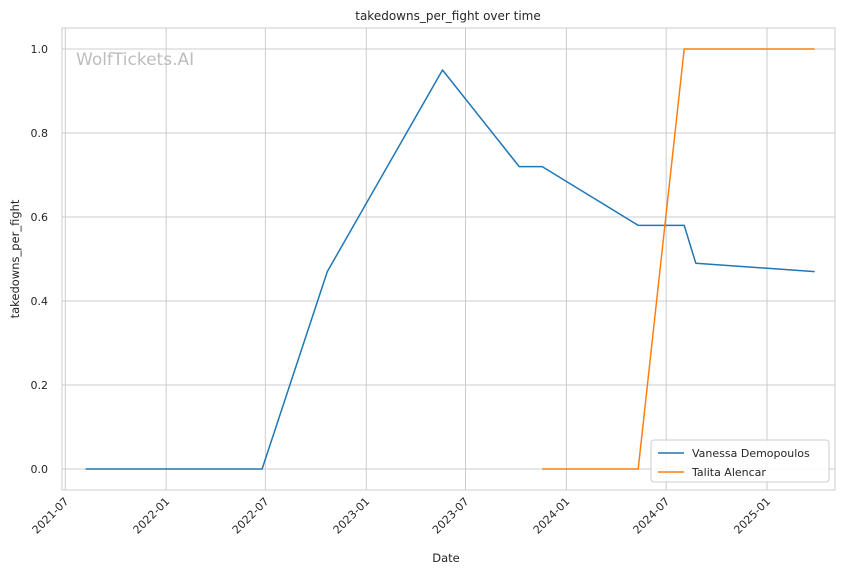 Image resolution: width=844 pixels, height=579 pixels. What do you see at coordinates (40, 301) in the screenshot?
I see `y-tick-label: 0.4` at bounding box center [40, 301].